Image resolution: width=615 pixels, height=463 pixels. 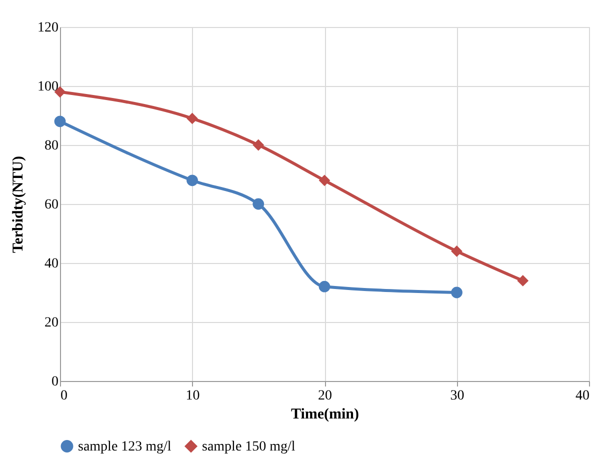 I want to click on x-tick-label: 10, so click(x=193, y=396).